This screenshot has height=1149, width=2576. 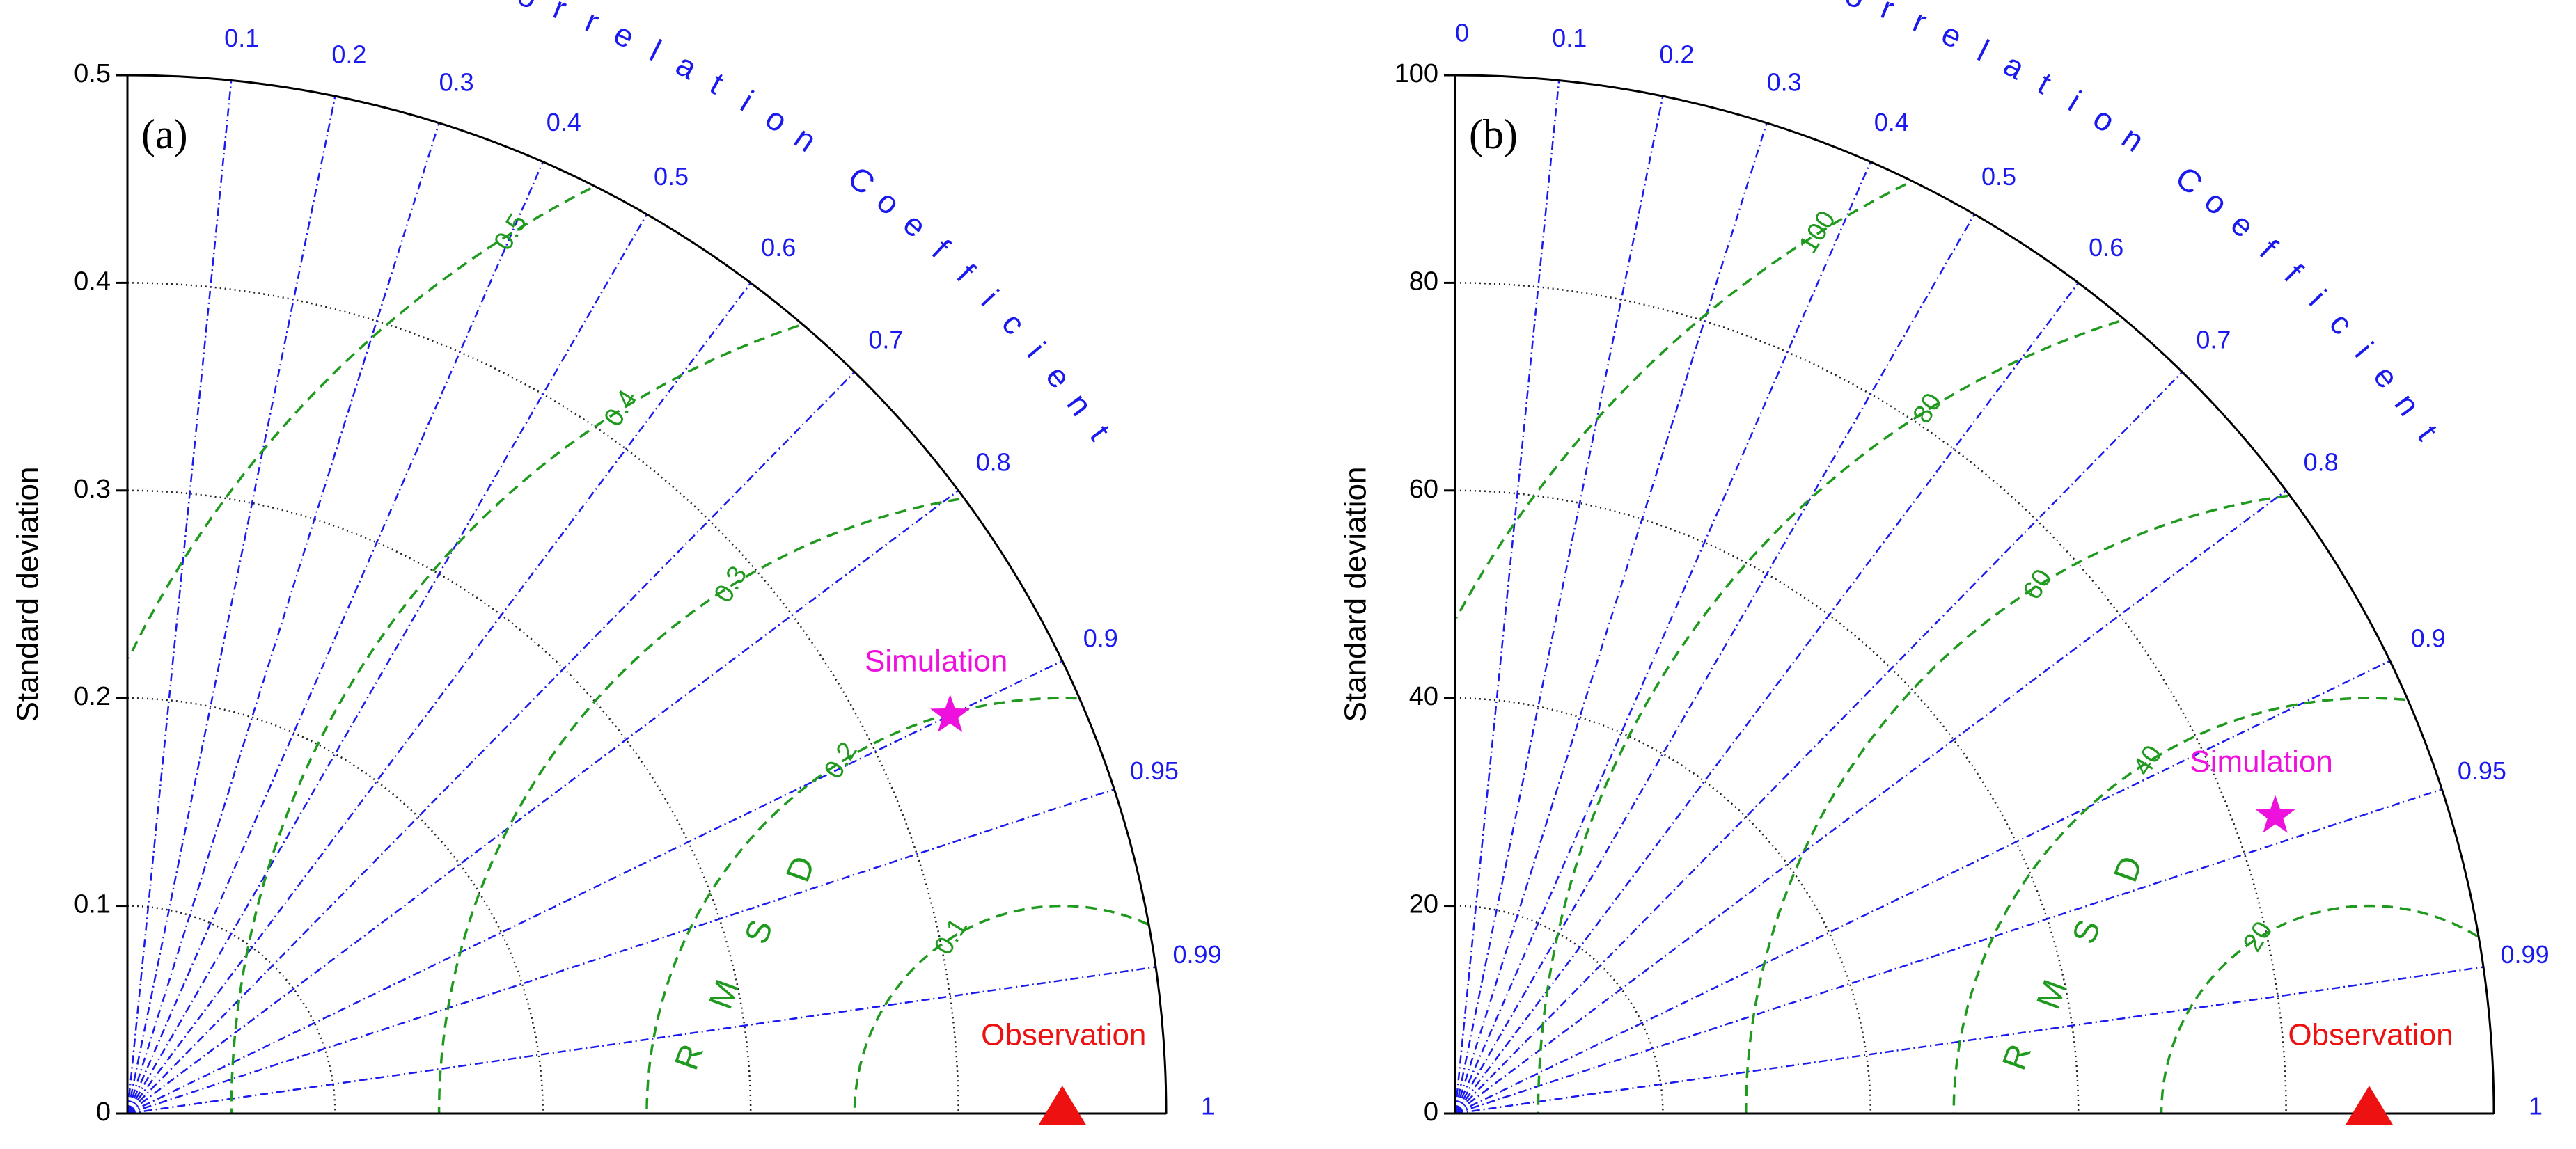 I want to click on correlation-tick-label: 0.6, so click(x=2106, y=247).